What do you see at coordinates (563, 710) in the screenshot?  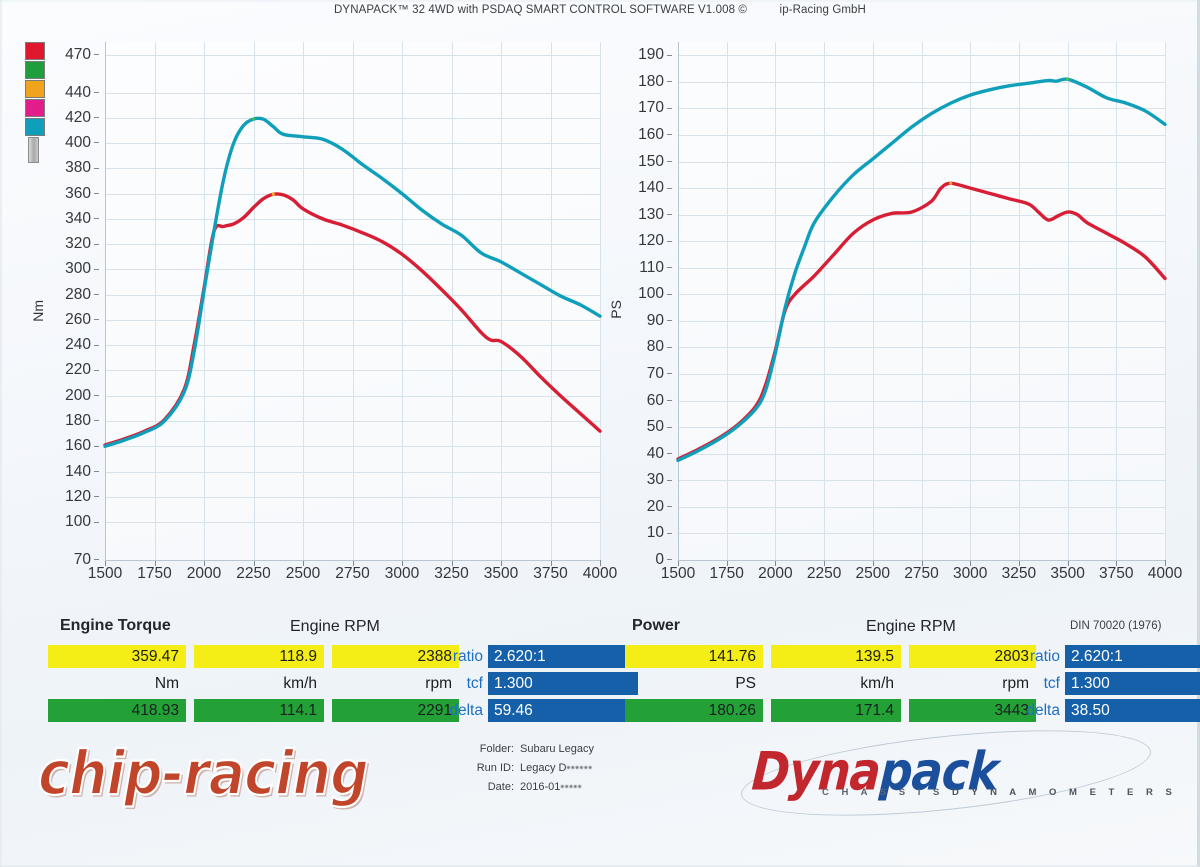 I see `delta-value: 59.46` at bounding box center [563, 710].